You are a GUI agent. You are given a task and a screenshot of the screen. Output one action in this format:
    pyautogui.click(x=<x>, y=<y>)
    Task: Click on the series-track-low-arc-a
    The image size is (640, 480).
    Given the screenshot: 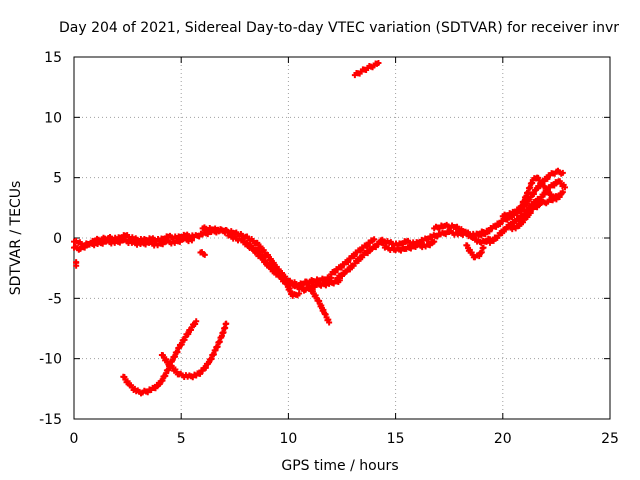 What is the action you would take?
    pyautogui.click(x=160, y=357)
    